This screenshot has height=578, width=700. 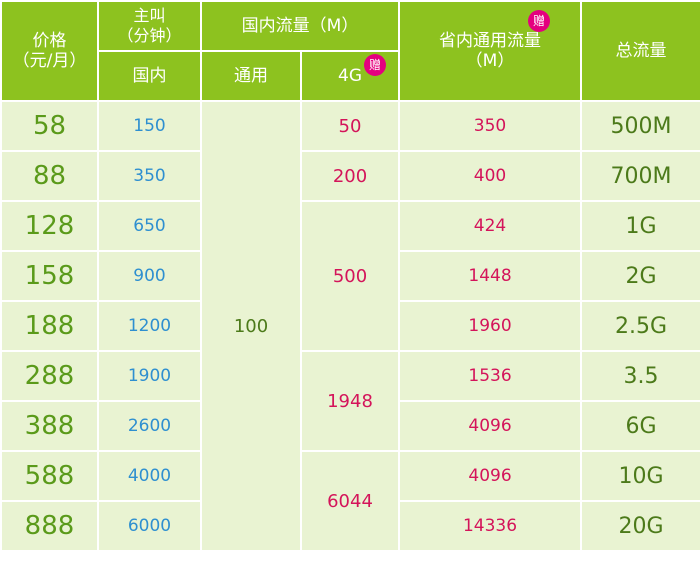 I want to click on minutes-cell: 2600, so click(x=149, y=426).